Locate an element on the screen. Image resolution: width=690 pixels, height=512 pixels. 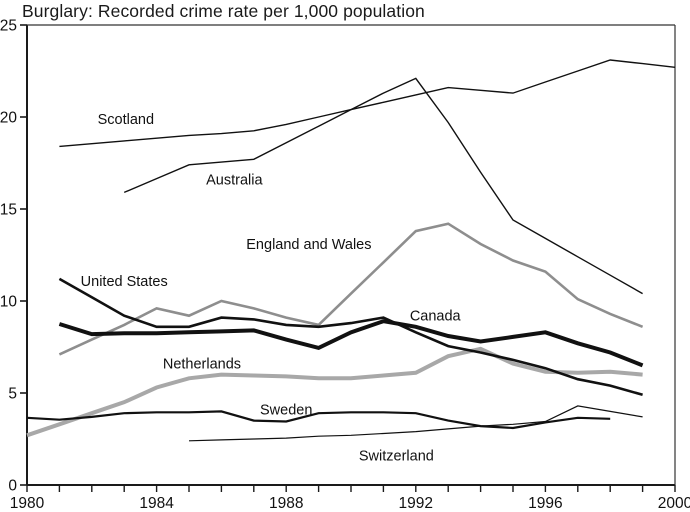
series-label-canada: Canada is located at coordinates (436, 317).